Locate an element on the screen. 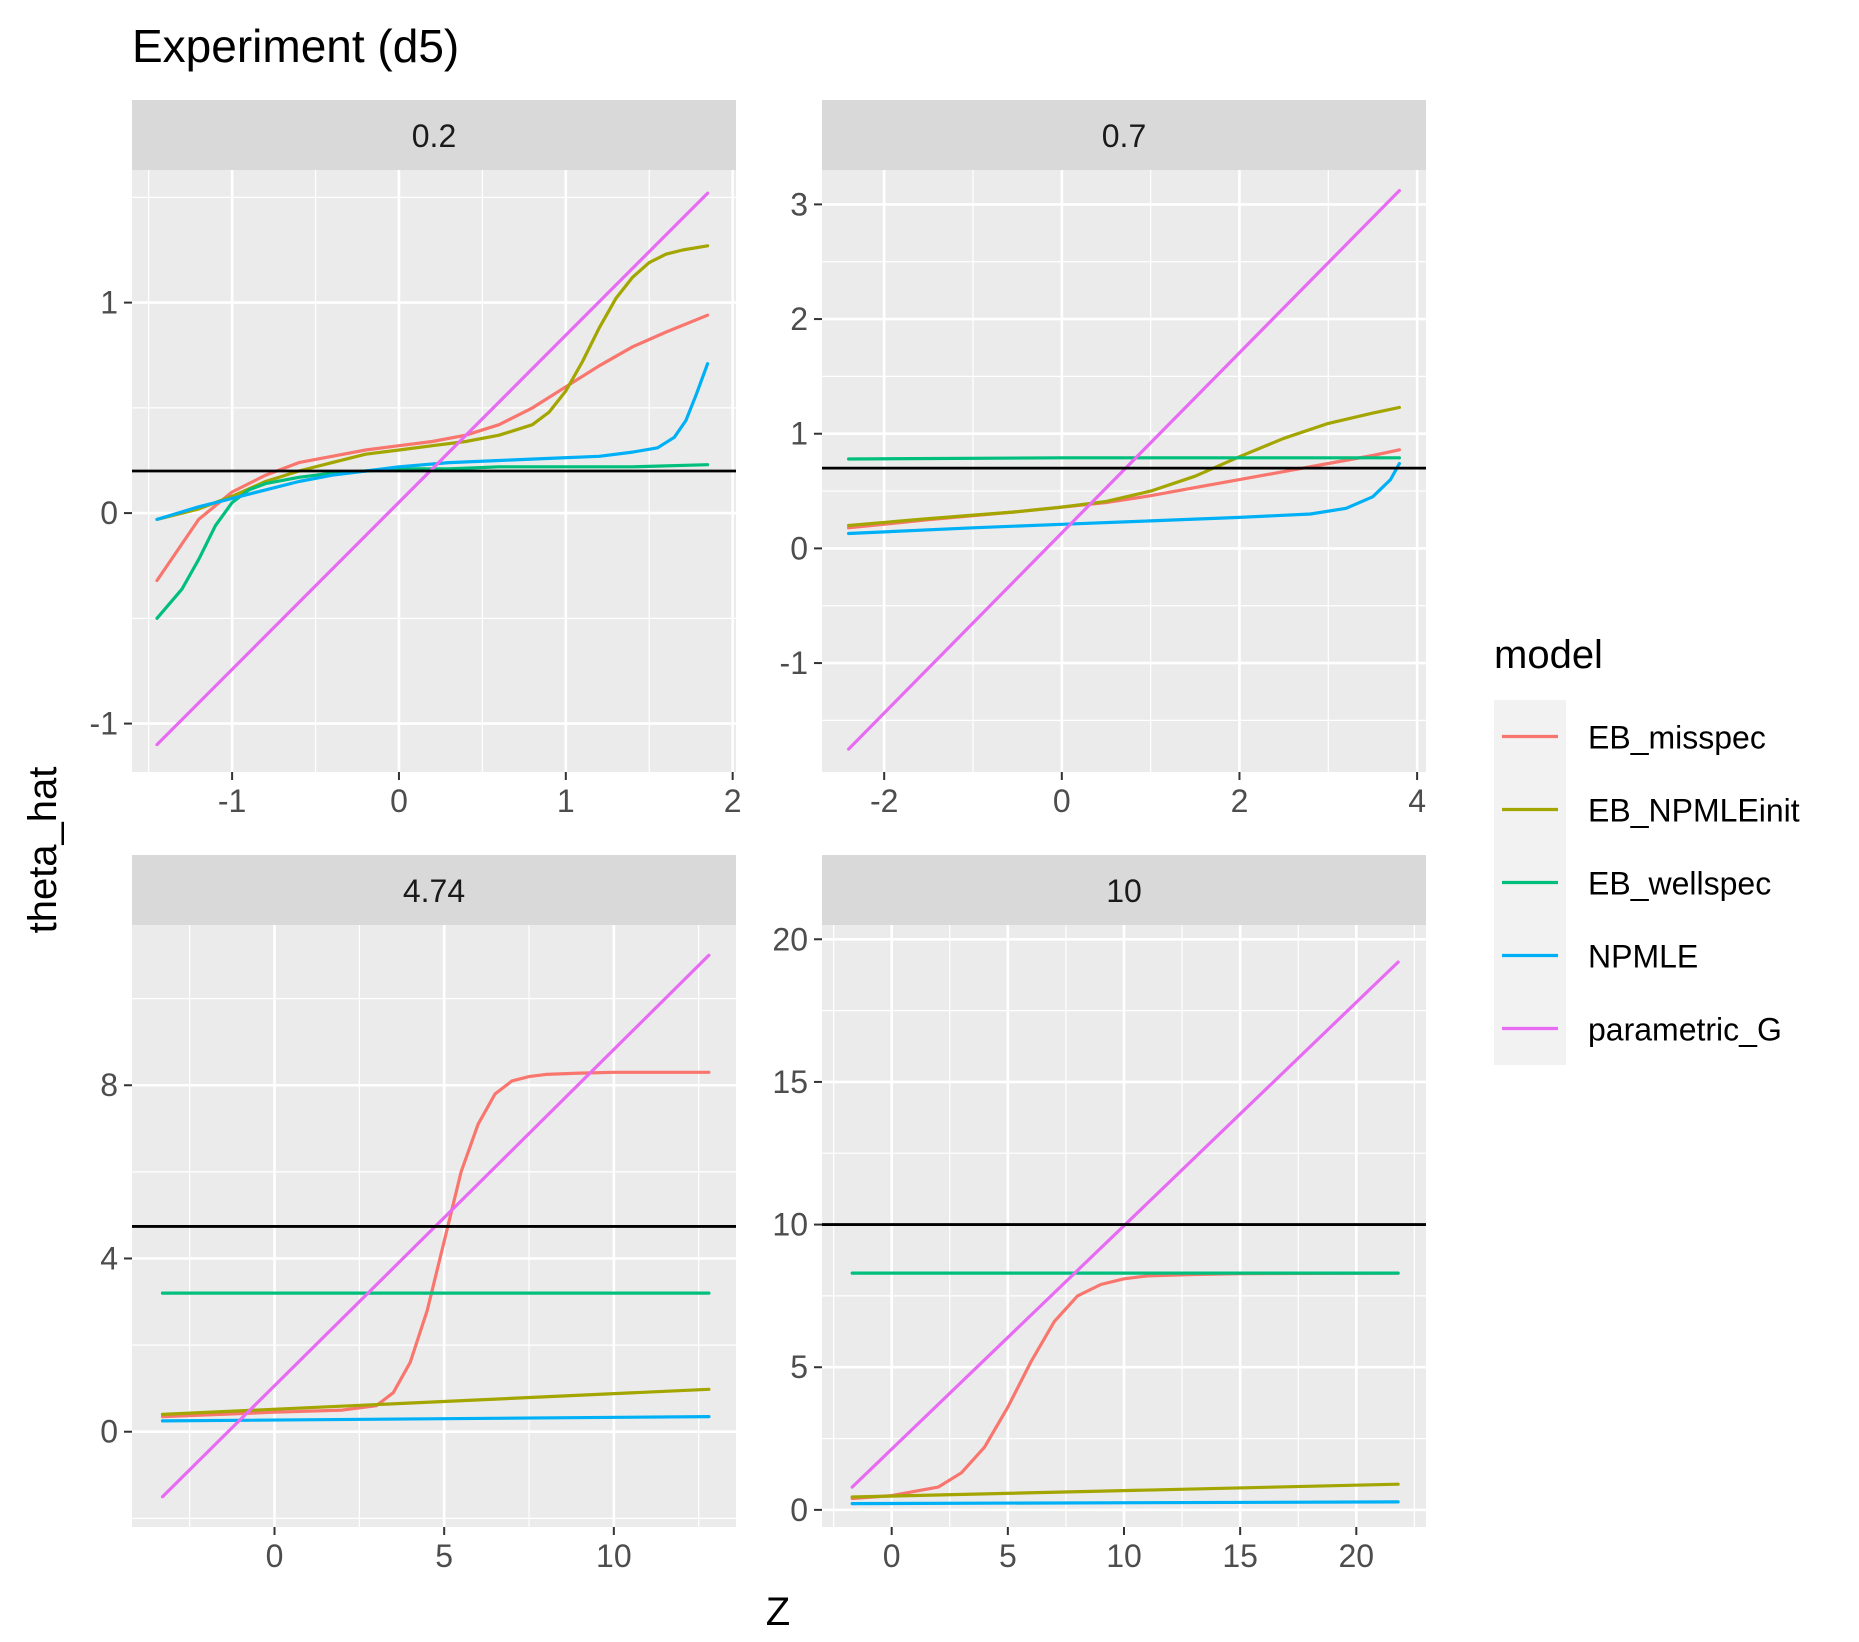  x-tick-label: -1 is located at coordinates (232, 801).